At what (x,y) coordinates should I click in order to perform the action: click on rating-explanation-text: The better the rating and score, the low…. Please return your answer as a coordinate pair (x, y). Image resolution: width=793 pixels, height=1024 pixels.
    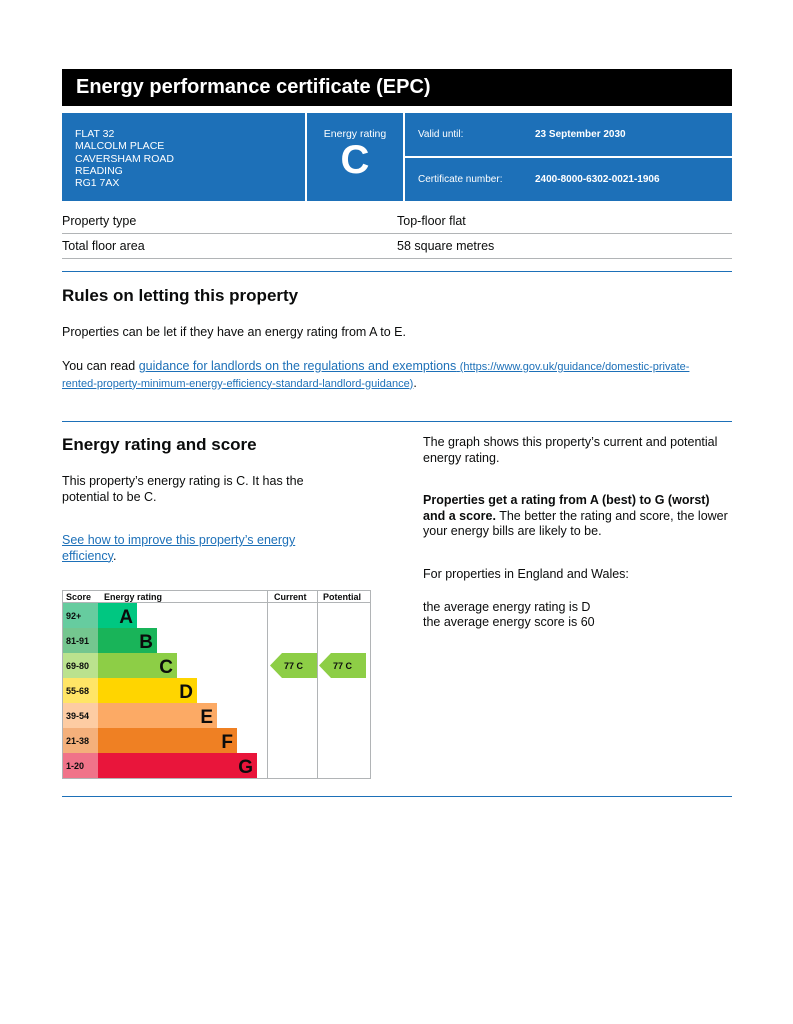
    Looking at the image, I should click on (575, 523).